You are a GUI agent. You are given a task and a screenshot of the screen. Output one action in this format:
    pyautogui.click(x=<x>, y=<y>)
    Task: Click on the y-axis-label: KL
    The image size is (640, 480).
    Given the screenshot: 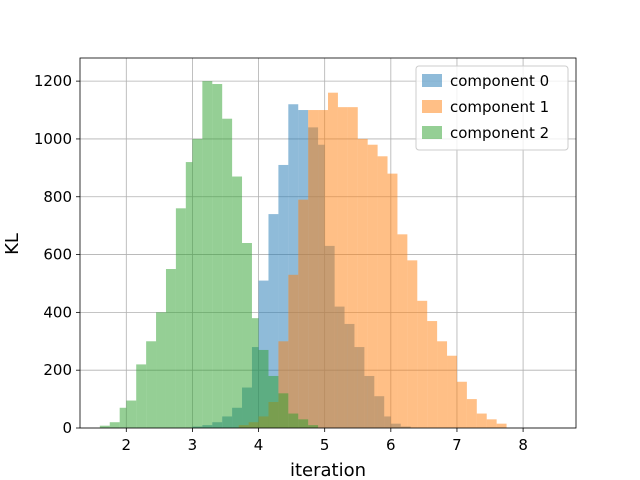 What is the action you would take?
    pyautogui.click(x=12, y=244)
    